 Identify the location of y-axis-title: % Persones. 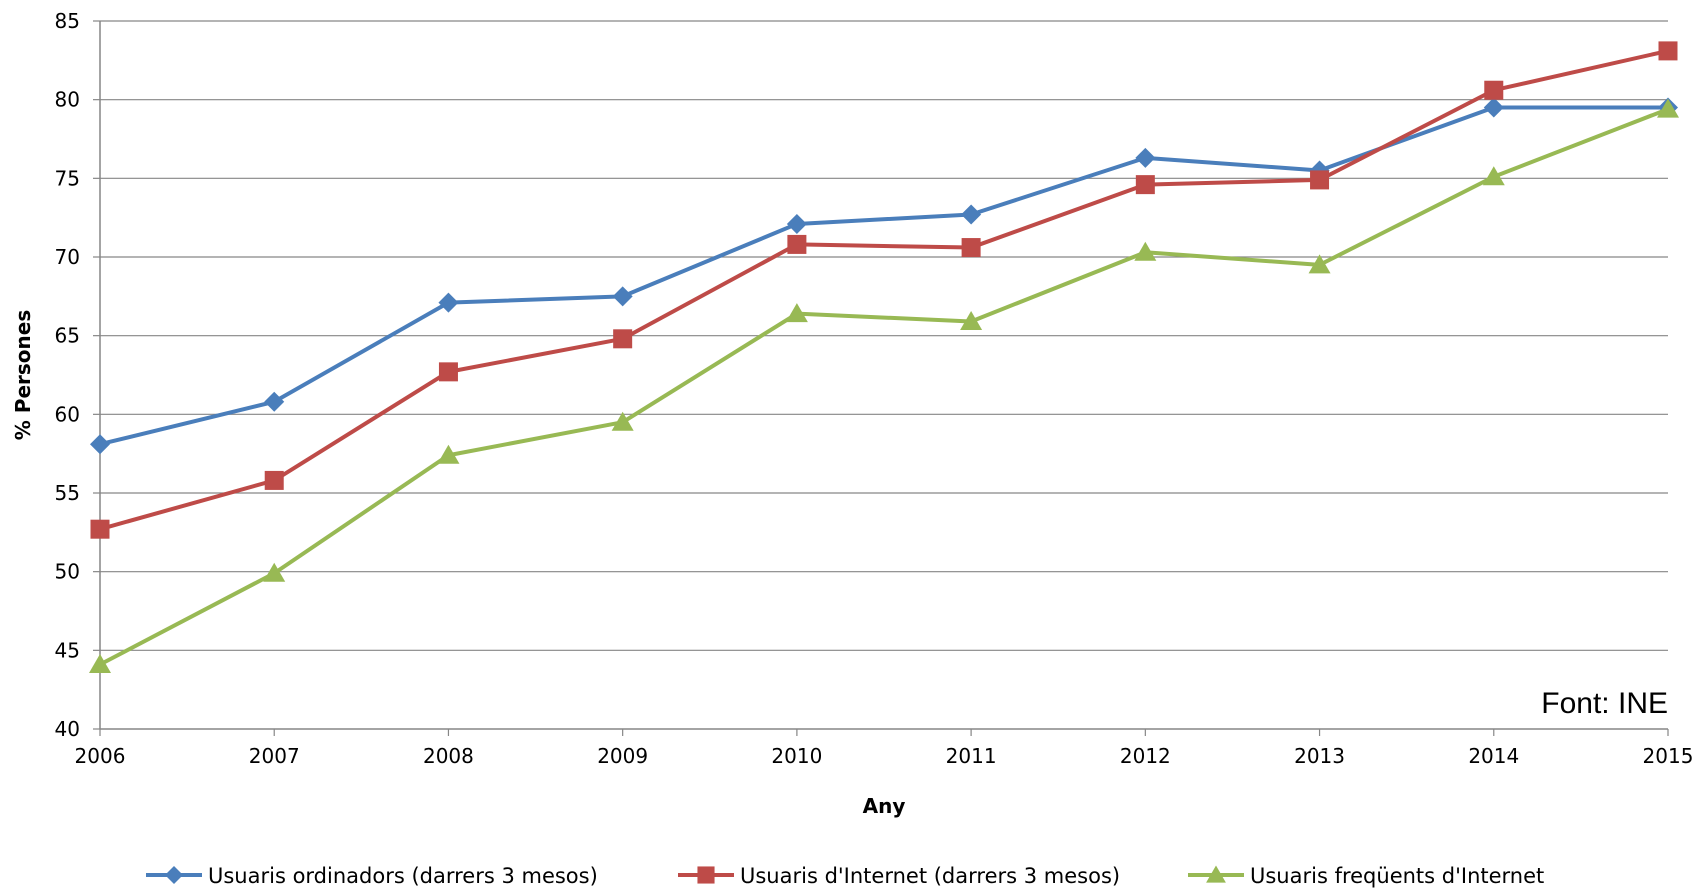
(23, 375).